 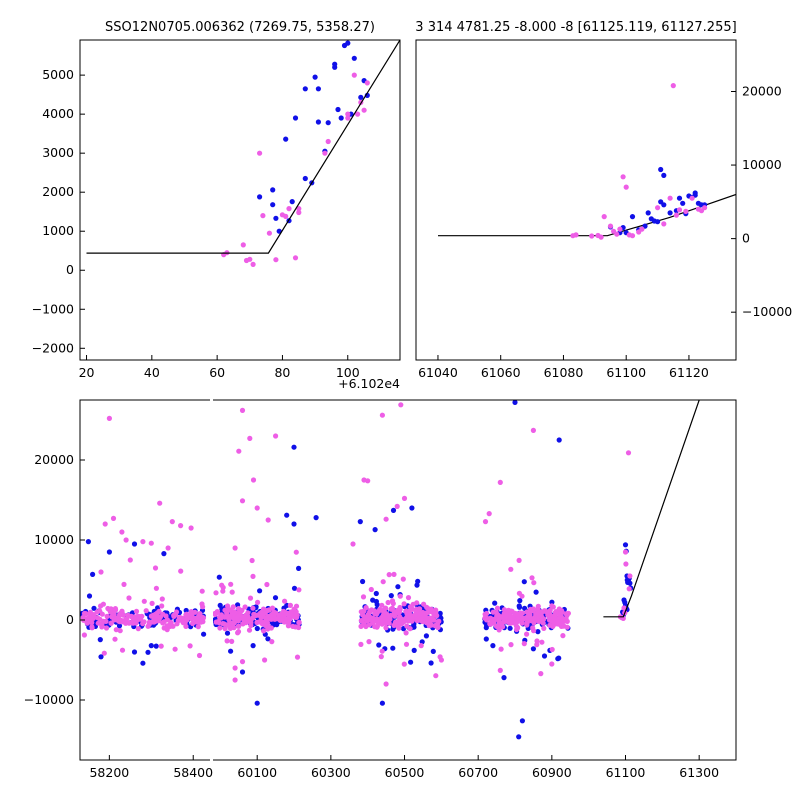 I want to click on top-right-x-tick-label: 61040, so click(x=438, y=372).